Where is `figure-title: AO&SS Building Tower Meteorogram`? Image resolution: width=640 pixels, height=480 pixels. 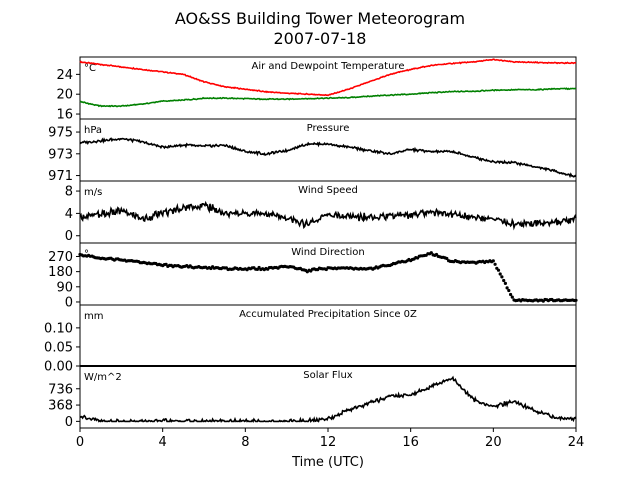
figure-title: AO&SS Building Tower Meteorogram is located at coordinates (320, 18).